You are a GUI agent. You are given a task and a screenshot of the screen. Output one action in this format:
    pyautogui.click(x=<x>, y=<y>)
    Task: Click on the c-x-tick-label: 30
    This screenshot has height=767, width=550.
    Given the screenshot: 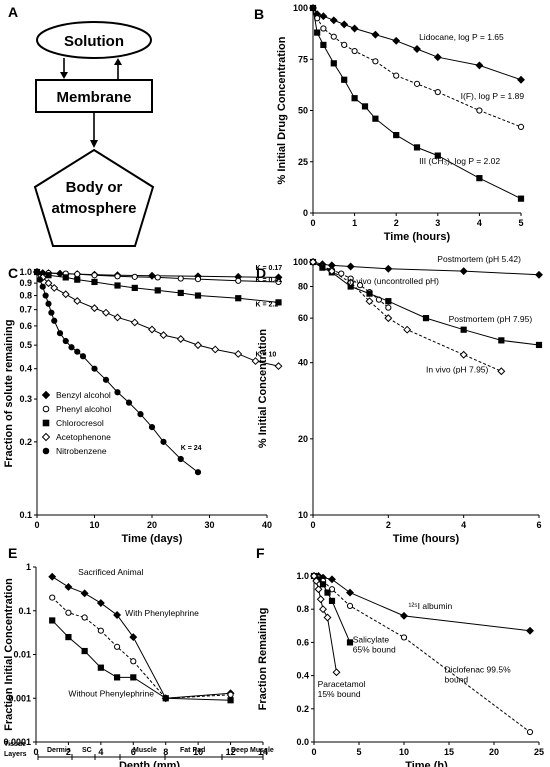 What is the action you would take?
    pyautogui.click(x=209, y=525)
    